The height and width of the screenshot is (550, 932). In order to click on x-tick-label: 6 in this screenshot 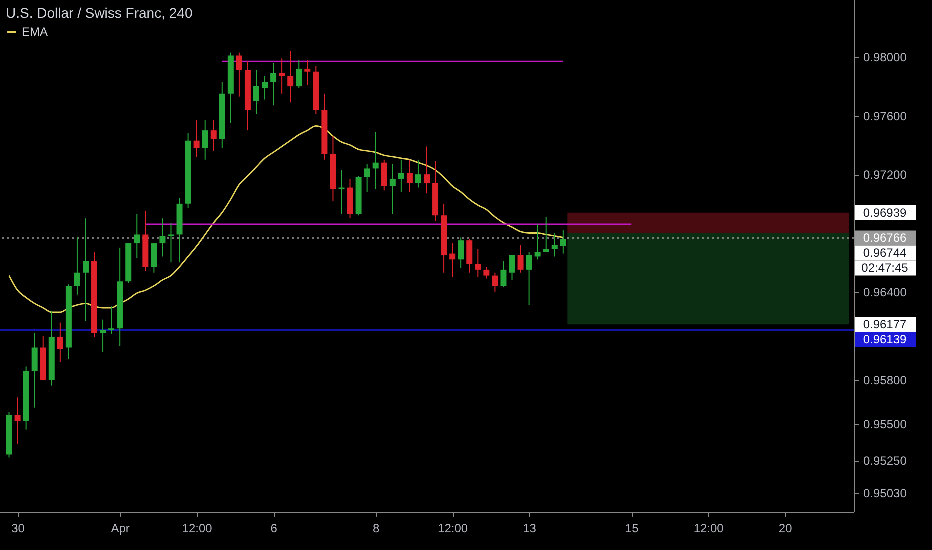, I will do `click(274, 529)`.